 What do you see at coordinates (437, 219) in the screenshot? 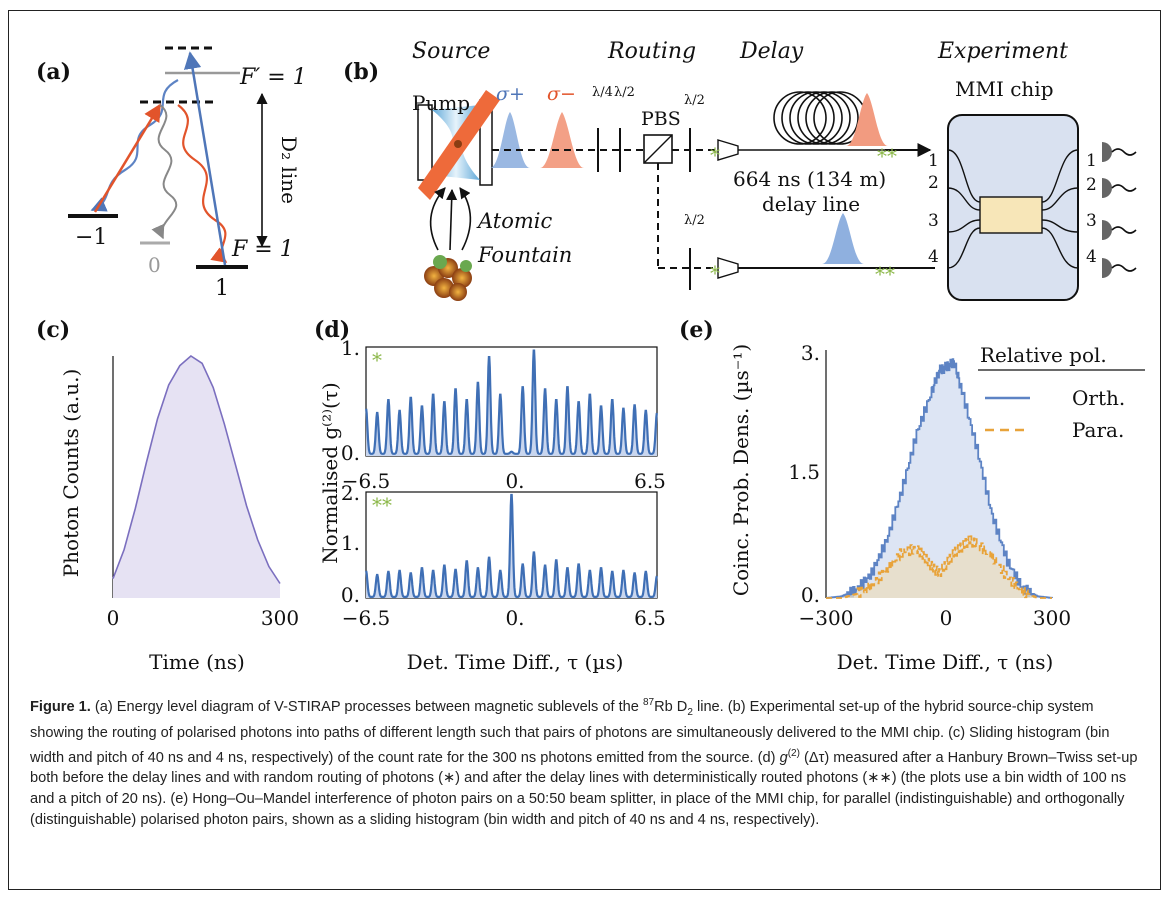
I see `fountain-arrow-left` at bounding box center [437, 219].